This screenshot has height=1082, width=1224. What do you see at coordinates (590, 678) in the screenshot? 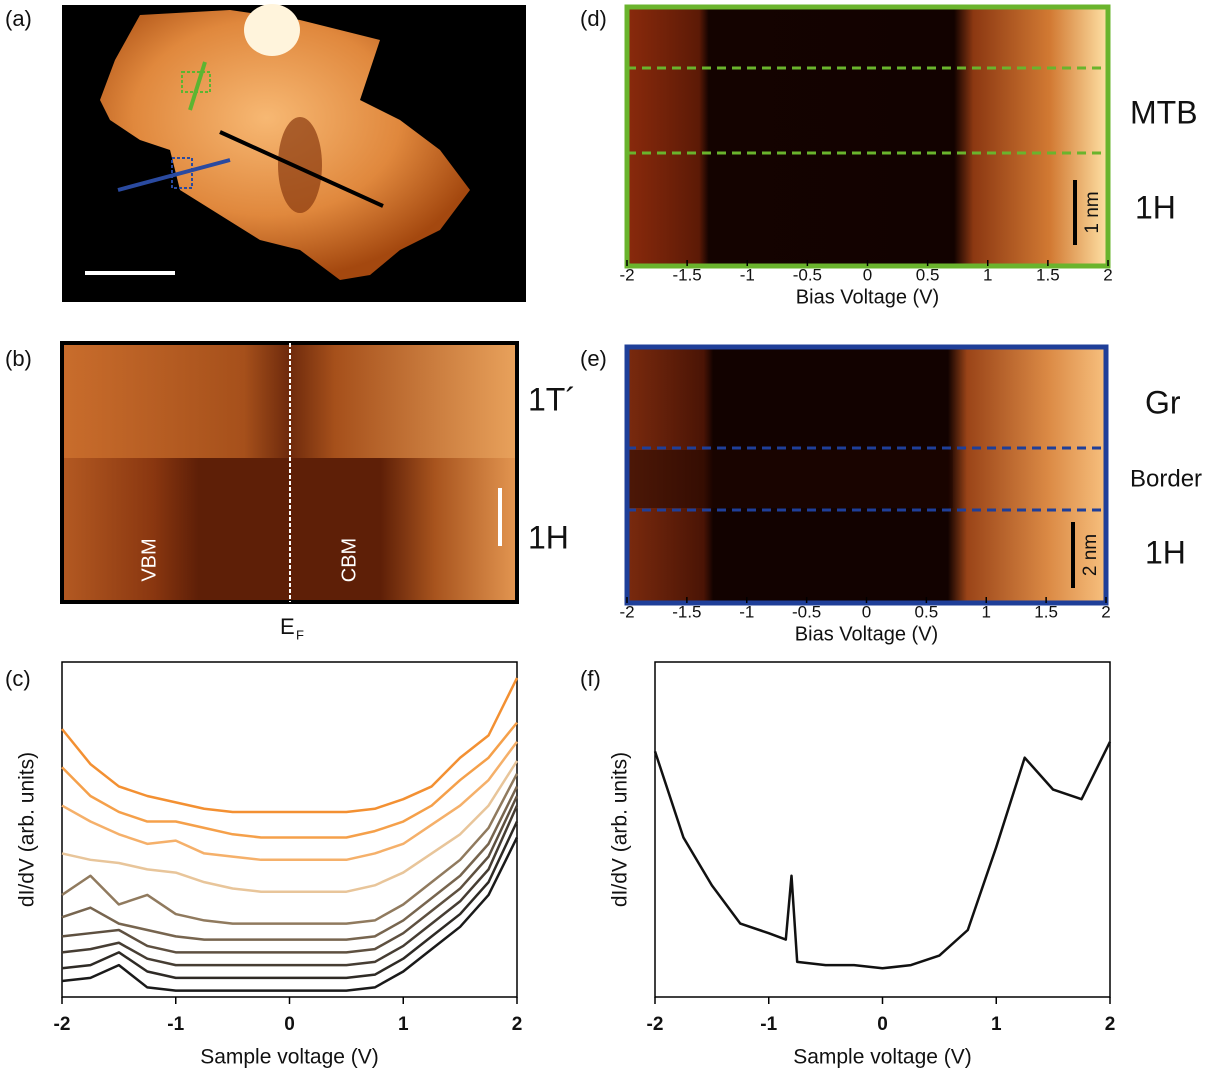
I see `panel-label: (f)` at bounding box center [590, 678].